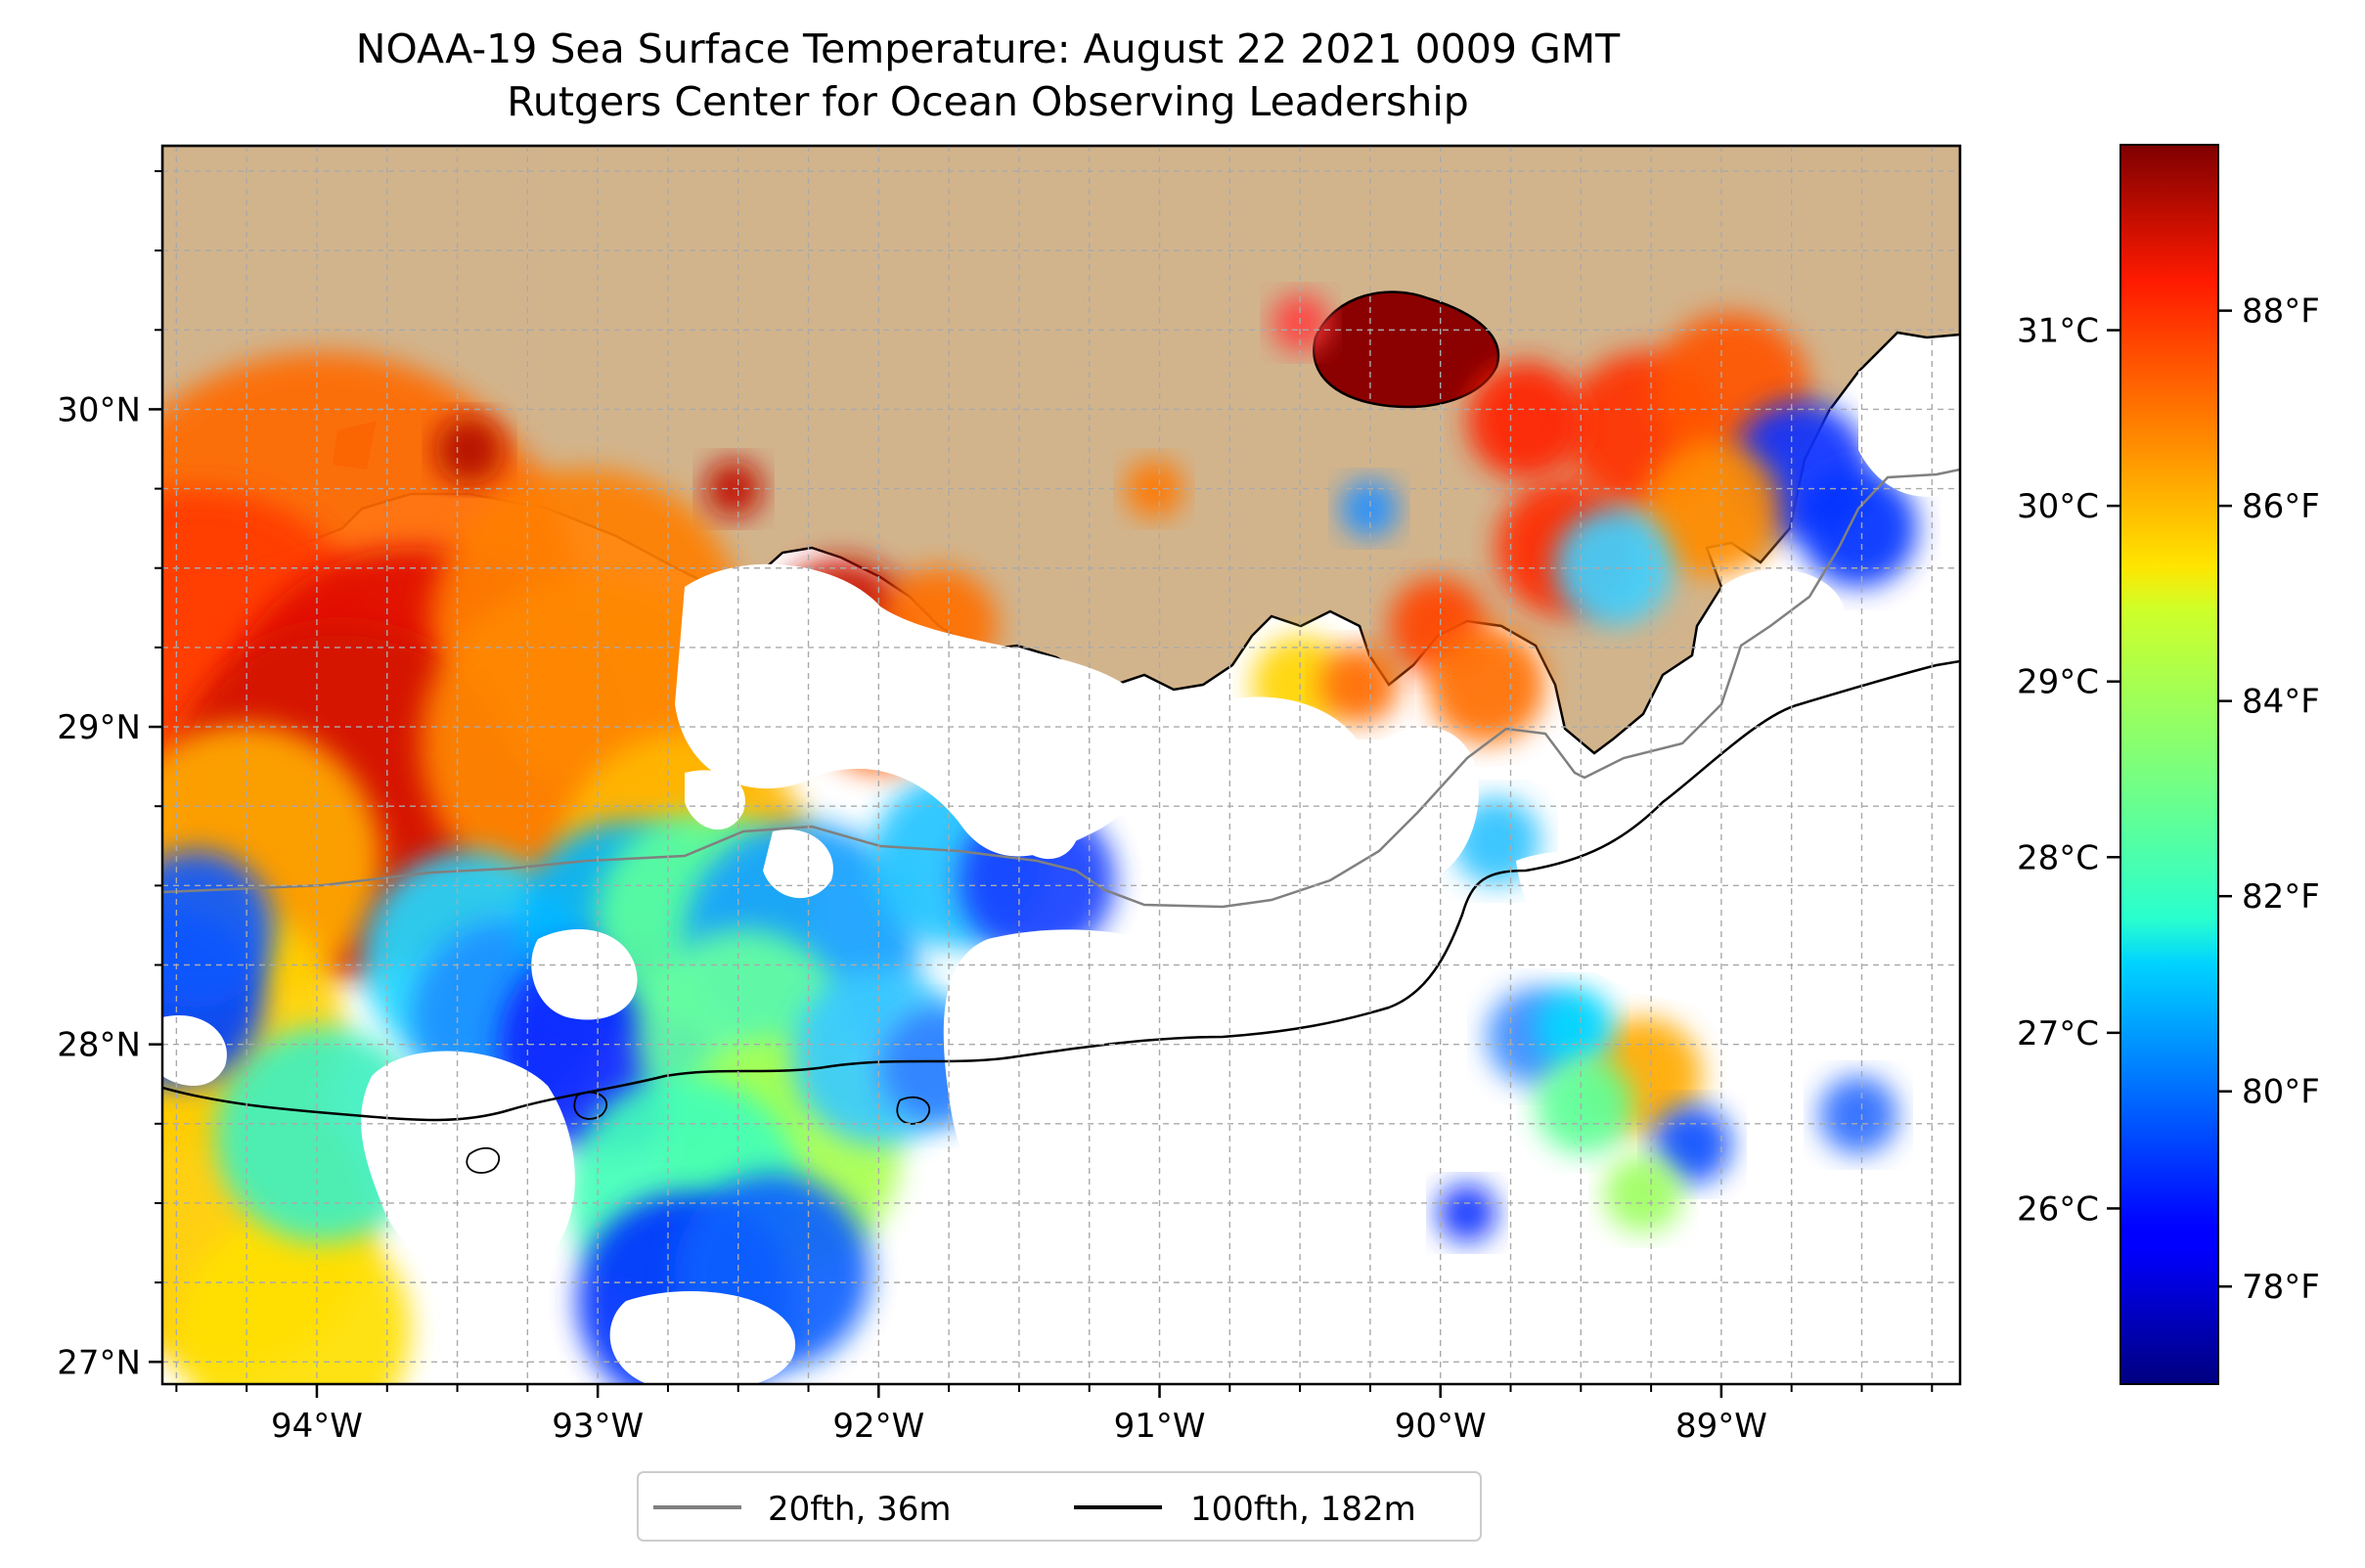  Describe the element at coordinates (99, 409) in the screenshot. I see `lat-tick-label: 30°N` at that location.